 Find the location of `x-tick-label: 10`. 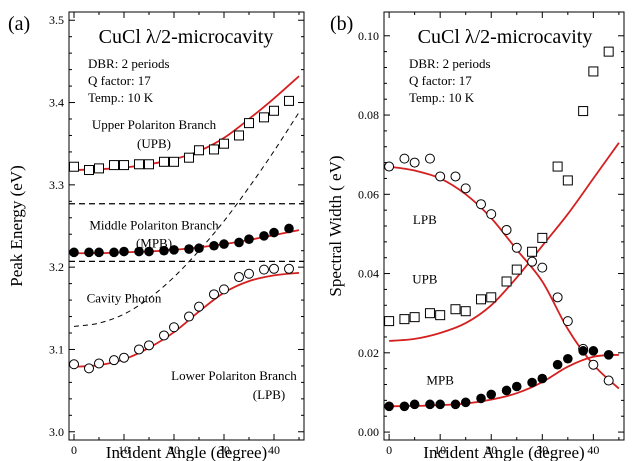

x-tick-label: 10 is located at coordinates (124, 450).